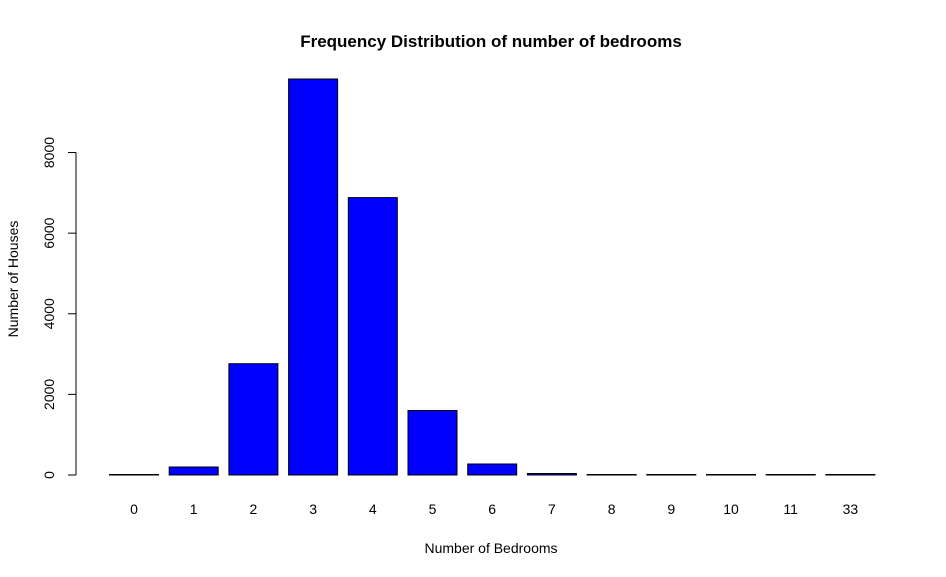  I want to click on y-axis: 0 2000 4000 6000 8000, so click(59, 308).